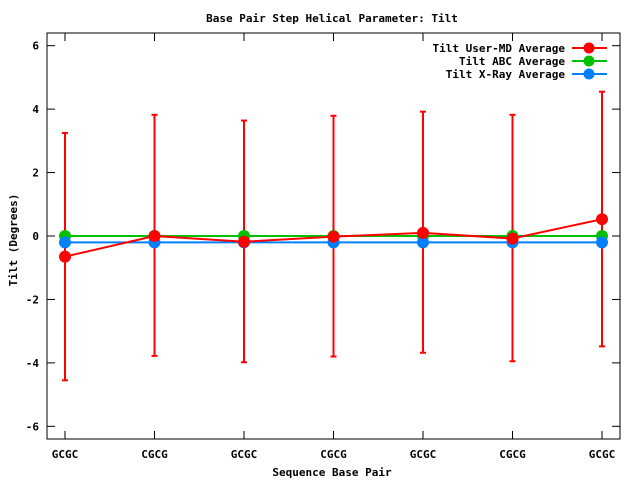 The width and height of the screenshot is (640, 480). Describe the element at coordinates (13, 240) in the screenshot. I see `y-axis-label: Tilt (Degrees)` at that location.